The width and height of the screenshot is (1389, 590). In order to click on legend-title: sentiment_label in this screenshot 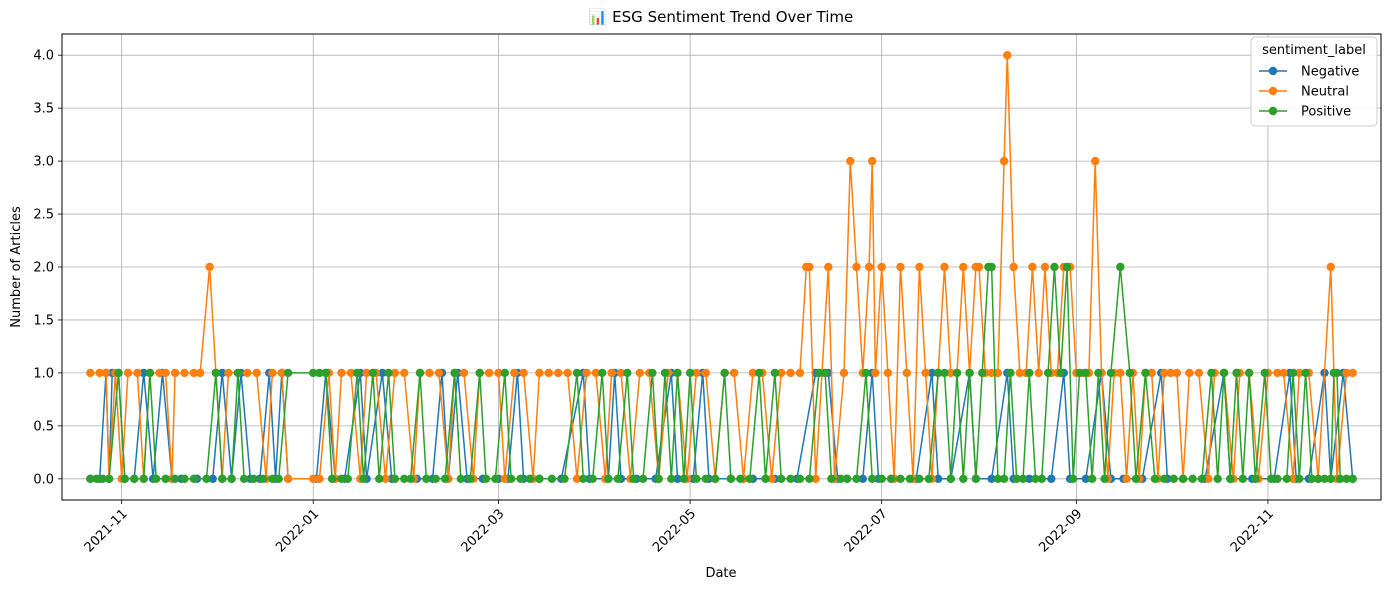, I will do `click(1314, 50)`.